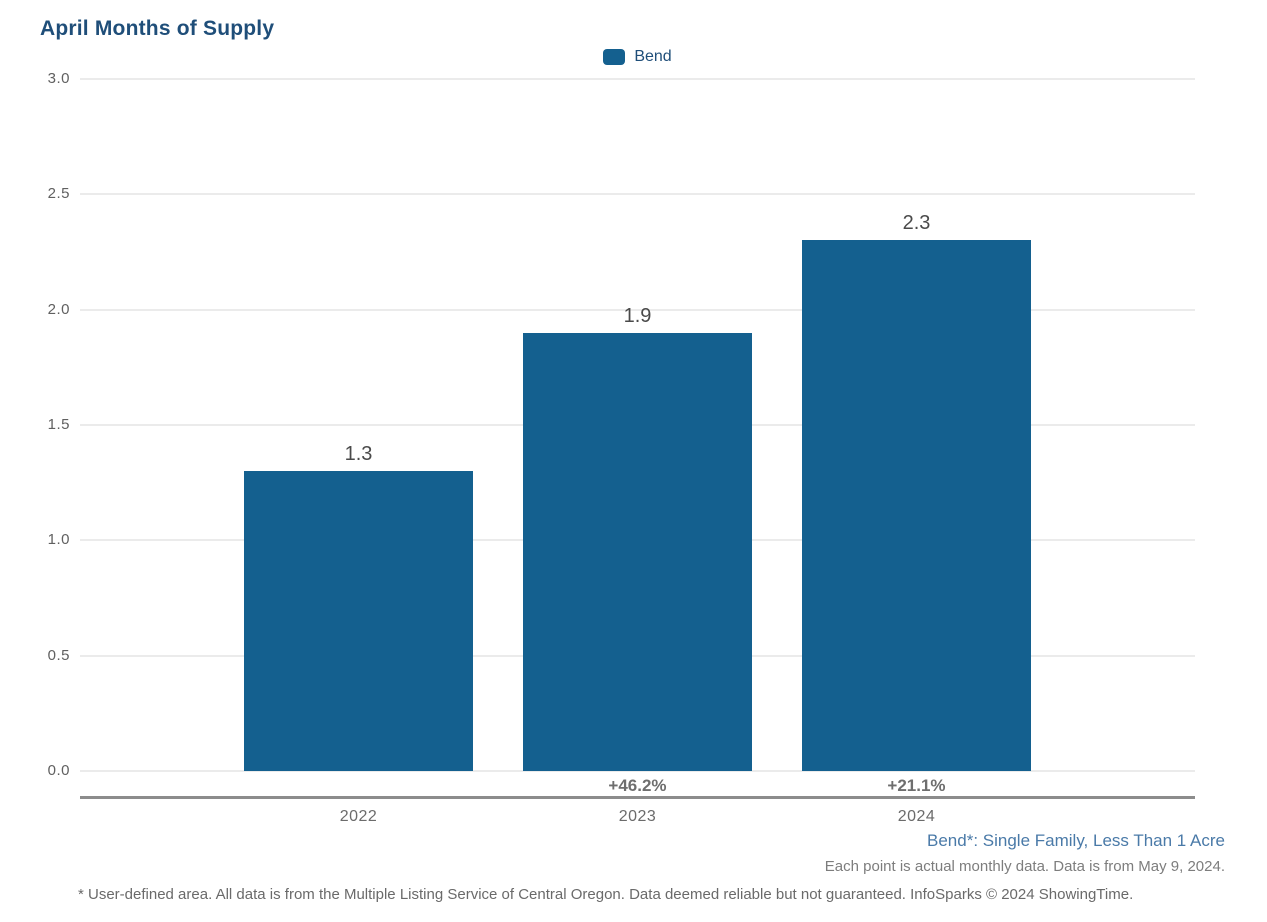 The width and height of the screenshot is (1267, 922). What do you see at coordinates (916, 816) in the screenshot?
I see `x-tick-label-2024: 2024` at bounding box center [916, 816].